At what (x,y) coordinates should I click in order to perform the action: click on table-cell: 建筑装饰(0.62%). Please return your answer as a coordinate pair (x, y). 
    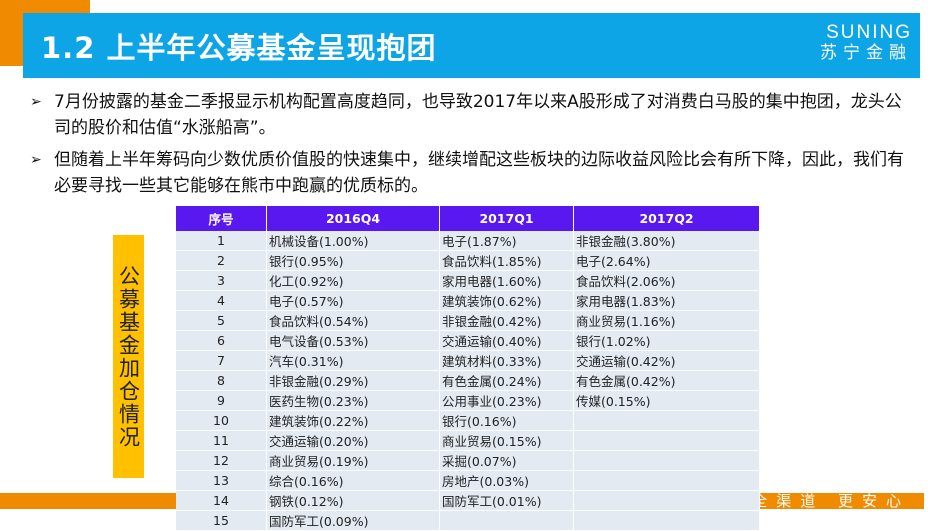
    Looking at the image, I should click on (506, 300).